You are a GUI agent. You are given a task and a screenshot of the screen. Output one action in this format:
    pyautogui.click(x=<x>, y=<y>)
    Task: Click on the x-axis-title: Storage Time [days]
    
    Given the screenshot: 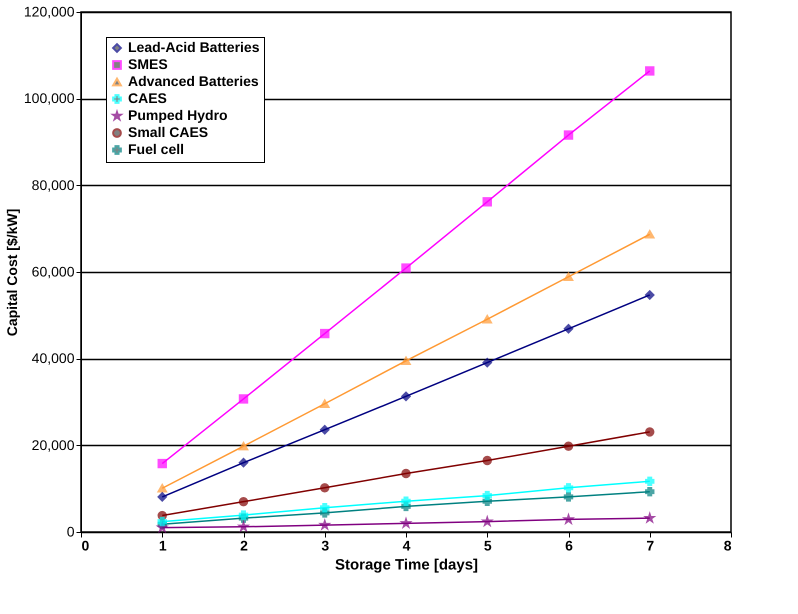 What is the action you would take?
    pyautogui.click(x=406, y=565)
    